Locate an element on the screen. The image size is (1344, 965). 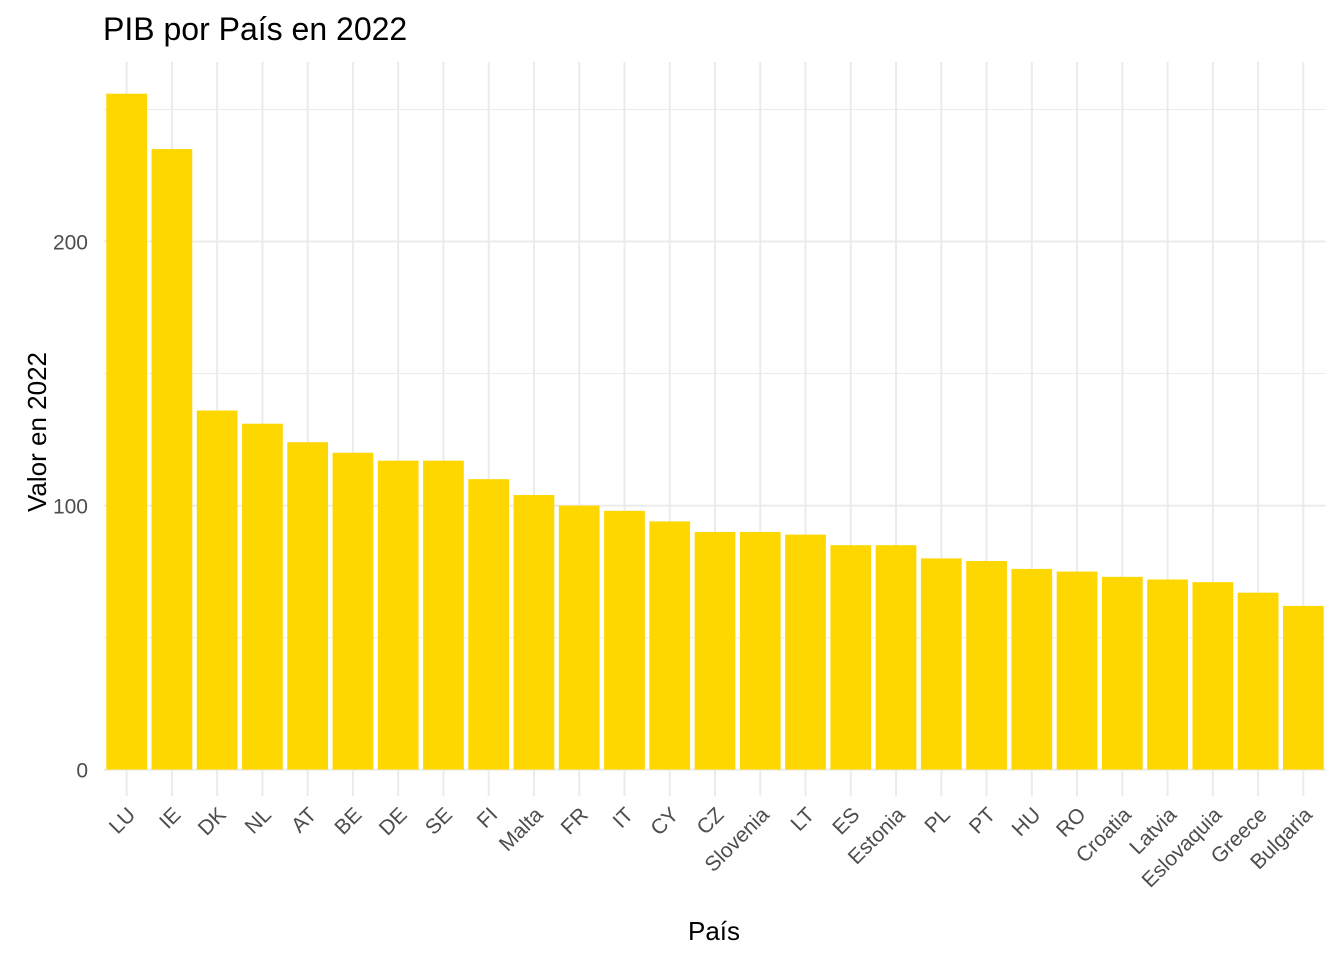
bar-latvia is located at coordinates (1167, 674).